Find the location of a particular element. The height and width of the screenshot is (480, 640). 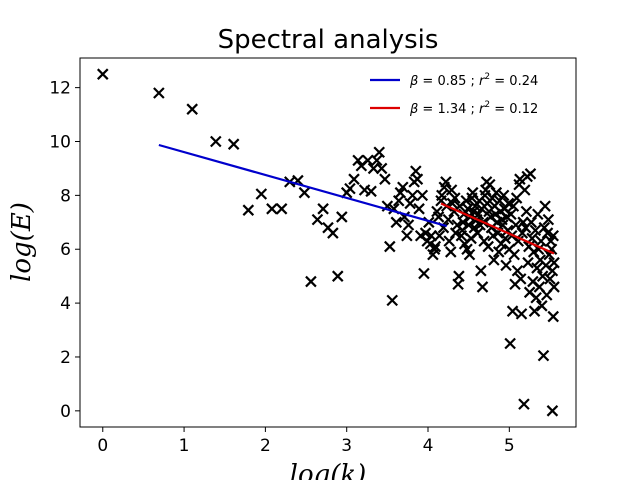

y-tick-label: 12 is located at coordinates (60, 89).